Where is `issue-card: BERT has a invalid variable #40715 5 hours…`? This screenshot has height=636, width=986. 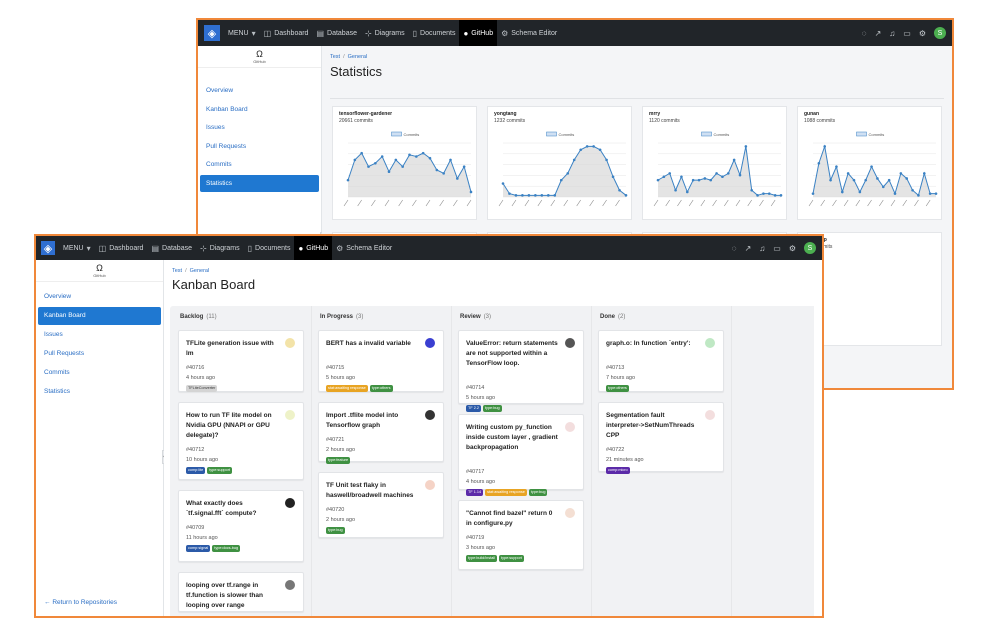 issue-card: BERT has a invalid variable #40715 5 hours… is located at coordinates (381, 361).